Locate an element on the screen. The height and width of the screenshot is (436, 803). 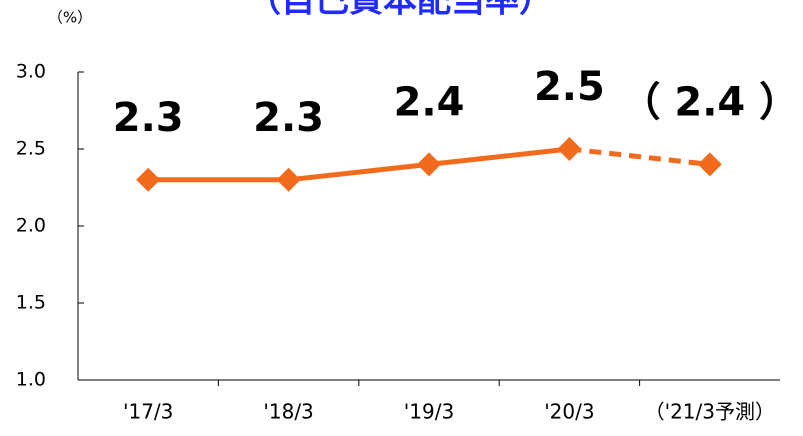
y-tick-label: 2.0 is located at coordinates (31, 226).